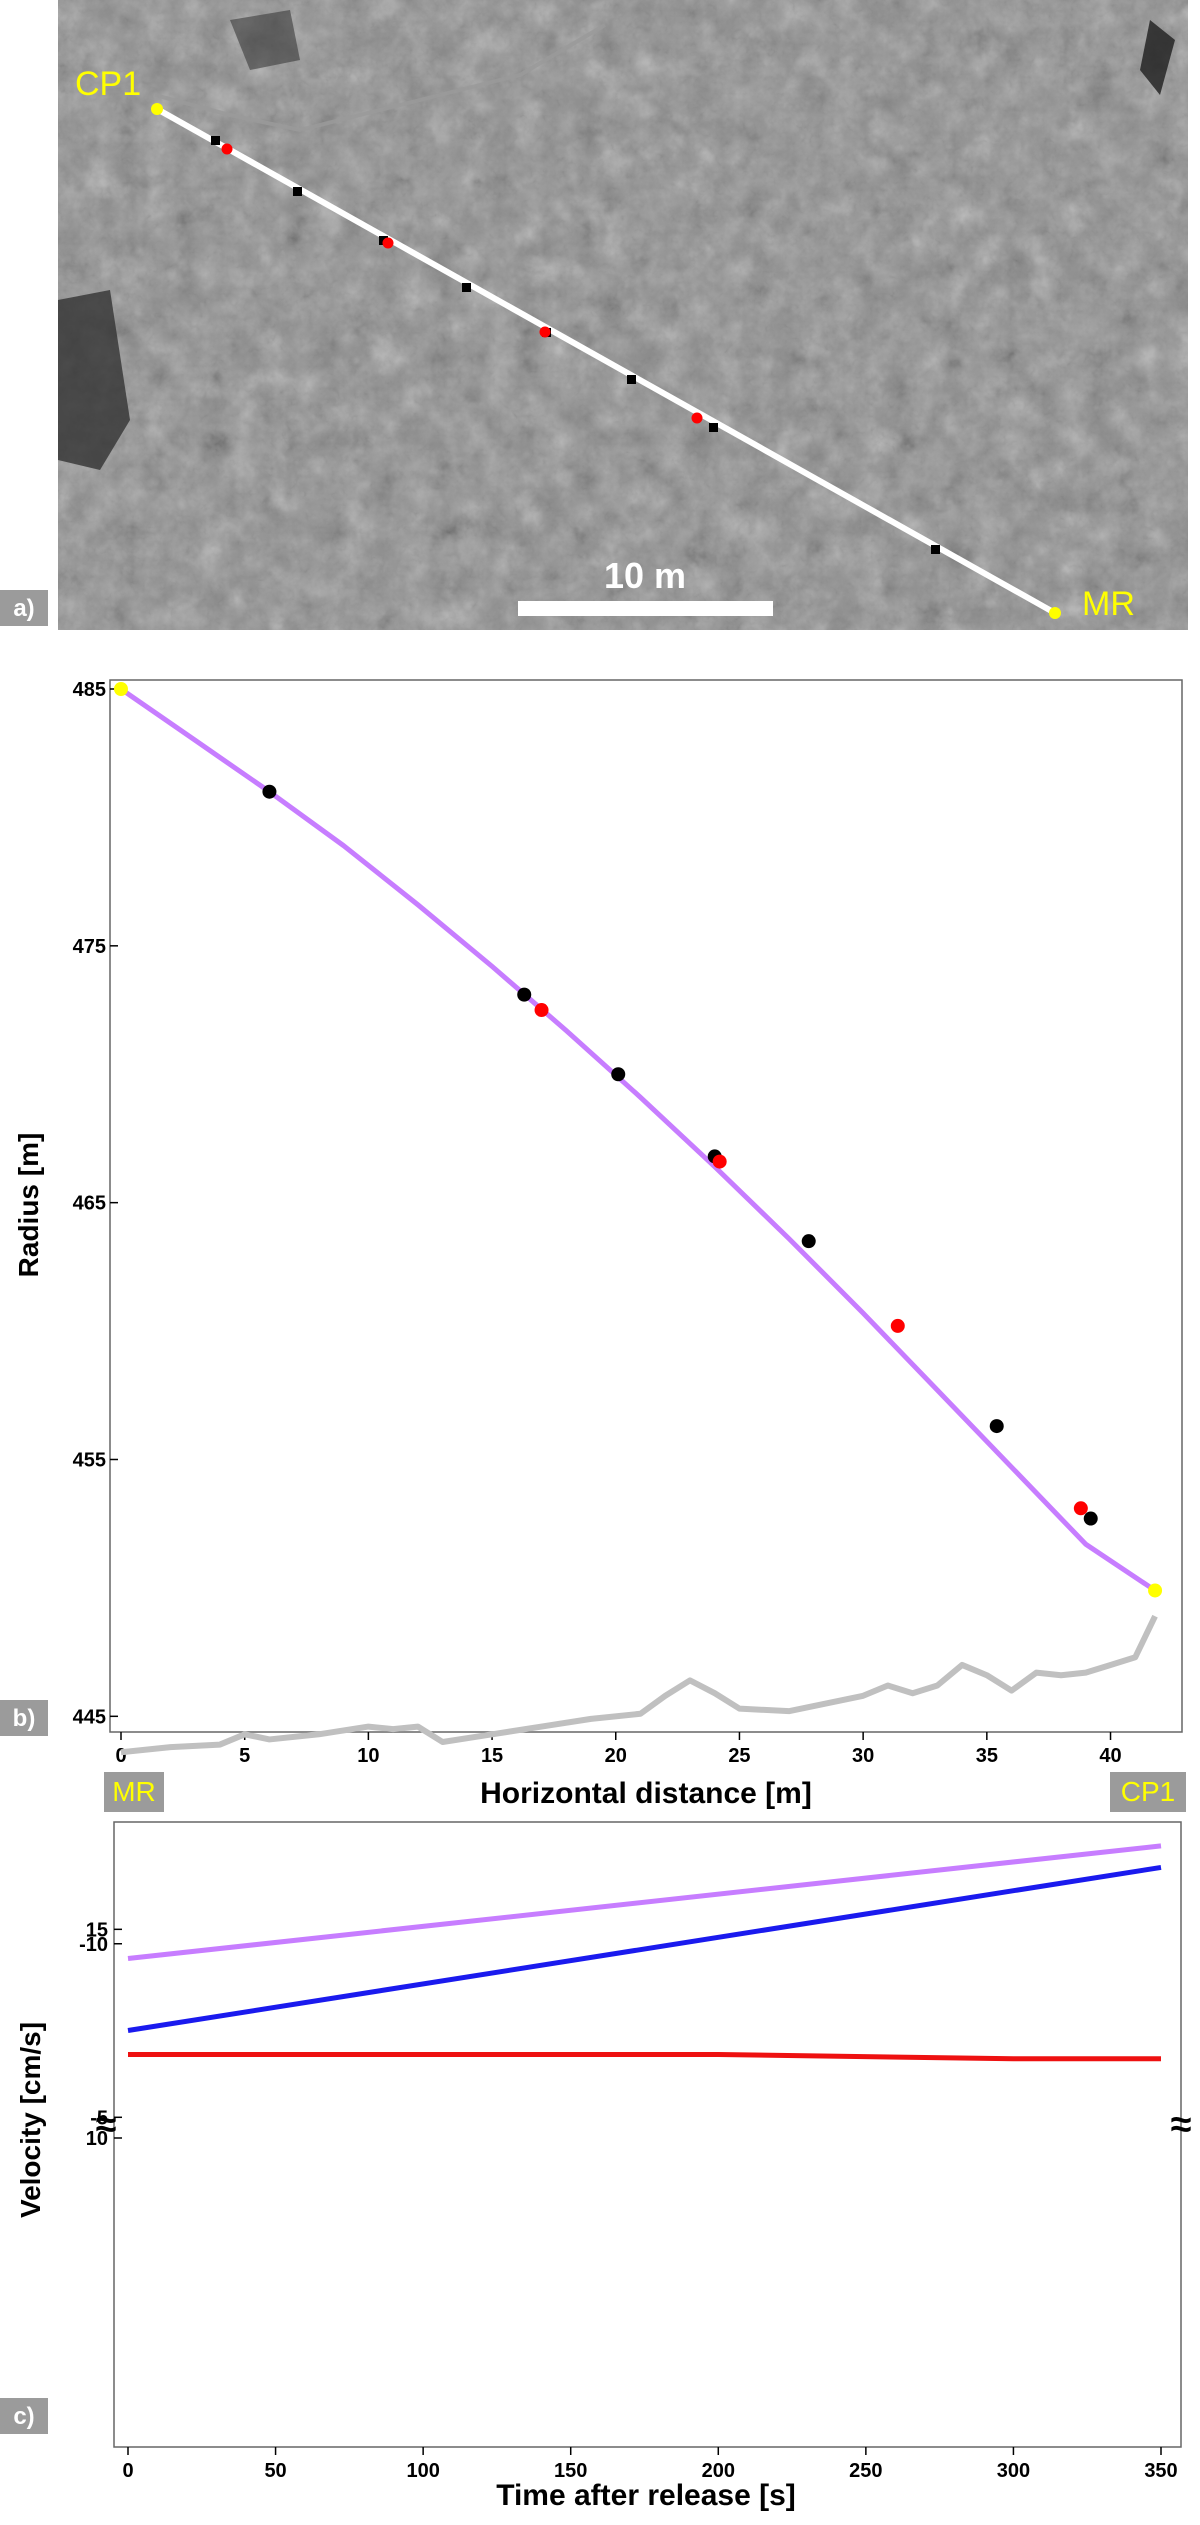 This screenshot has height=2525, width=1200. Describe the element at coordinates (422, 2471) in the screenshot. I see `c-x-tick-label: 100` at that location.